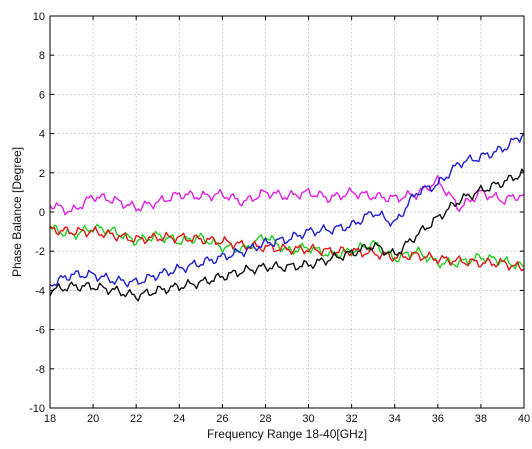 This screenshot has height=449, width=532. I want to click on x-tick-label: 32, so click(352, 419).